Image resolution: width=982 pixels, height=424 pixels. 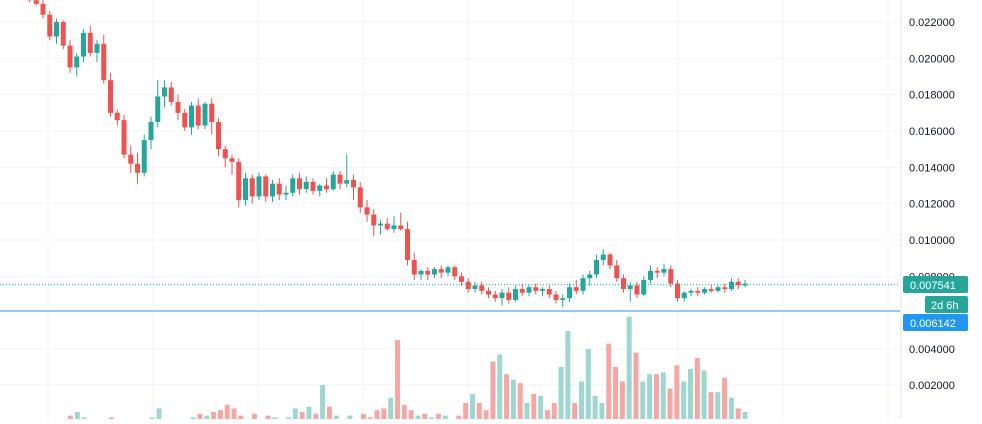 I want to click on last-price-value: 0.007541, so click(x=933, y=286).